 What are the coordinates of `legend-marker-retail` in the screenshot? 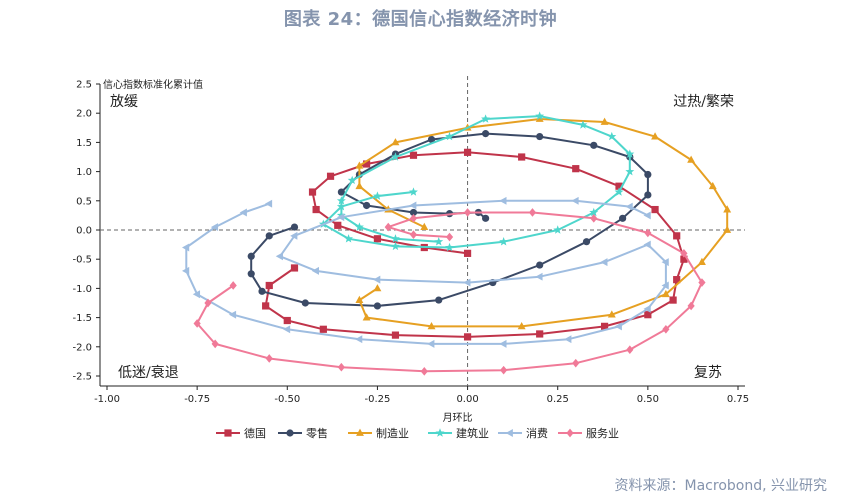 It's located at (290, 433).